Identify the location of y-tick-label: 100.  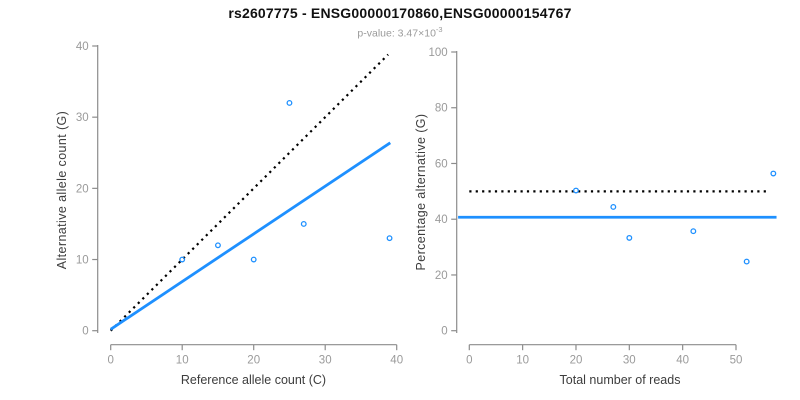
(438, 53).